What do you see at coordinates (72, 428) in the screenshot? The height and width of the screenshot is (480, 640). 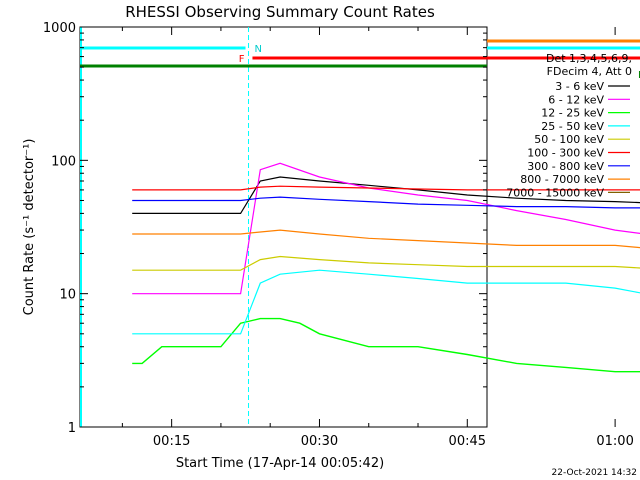 I see `y-tick-label: 1` at bounding box center [72, 428].